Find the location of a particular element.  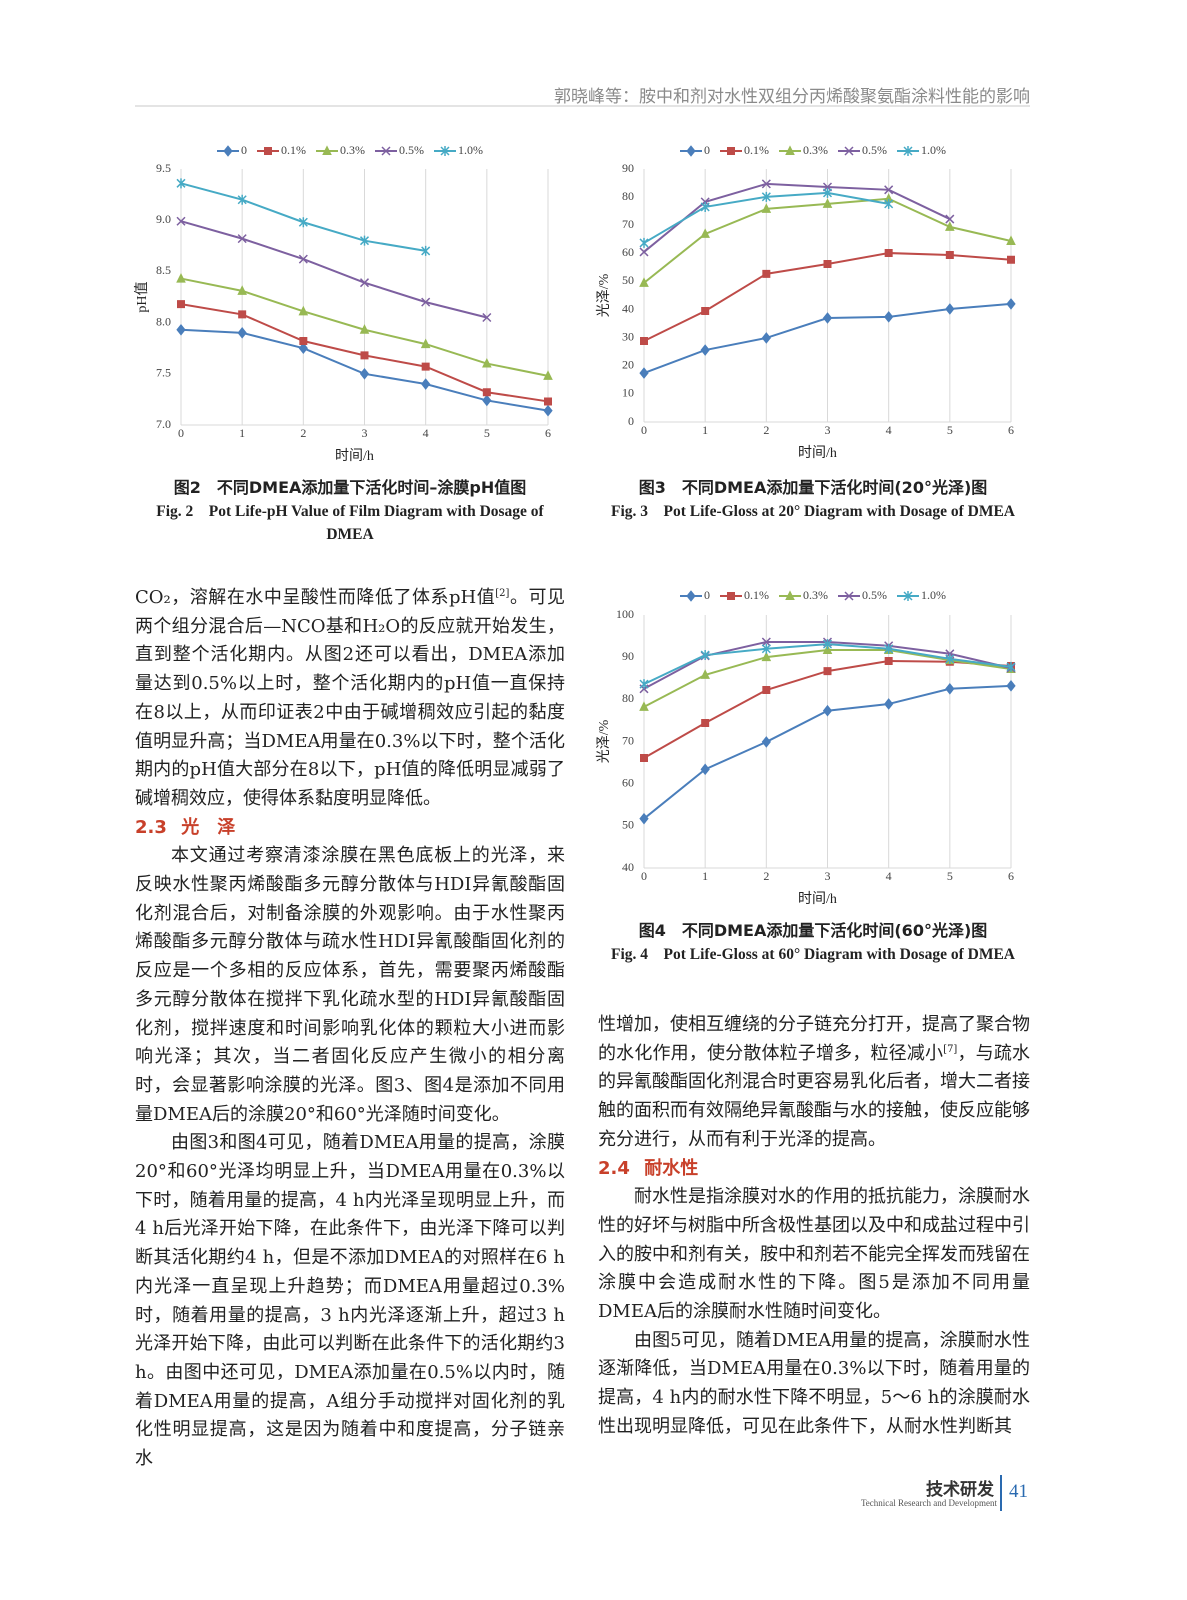

section-heading: 2.4 耐水性 is located at coordinates (814, 1169).